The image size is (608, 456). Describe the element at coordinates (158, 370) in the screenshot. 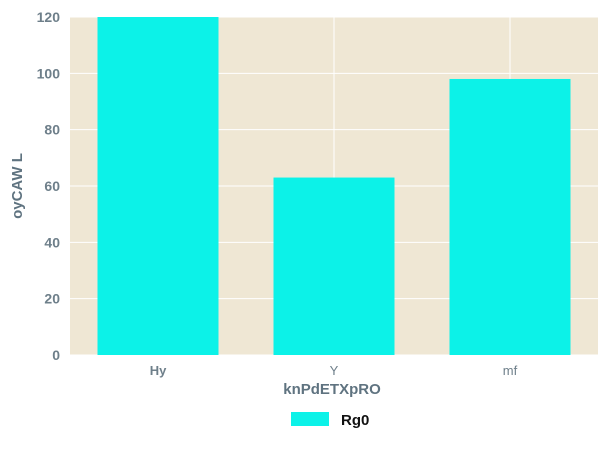

I see `x-tick-label: Hy` at that location.